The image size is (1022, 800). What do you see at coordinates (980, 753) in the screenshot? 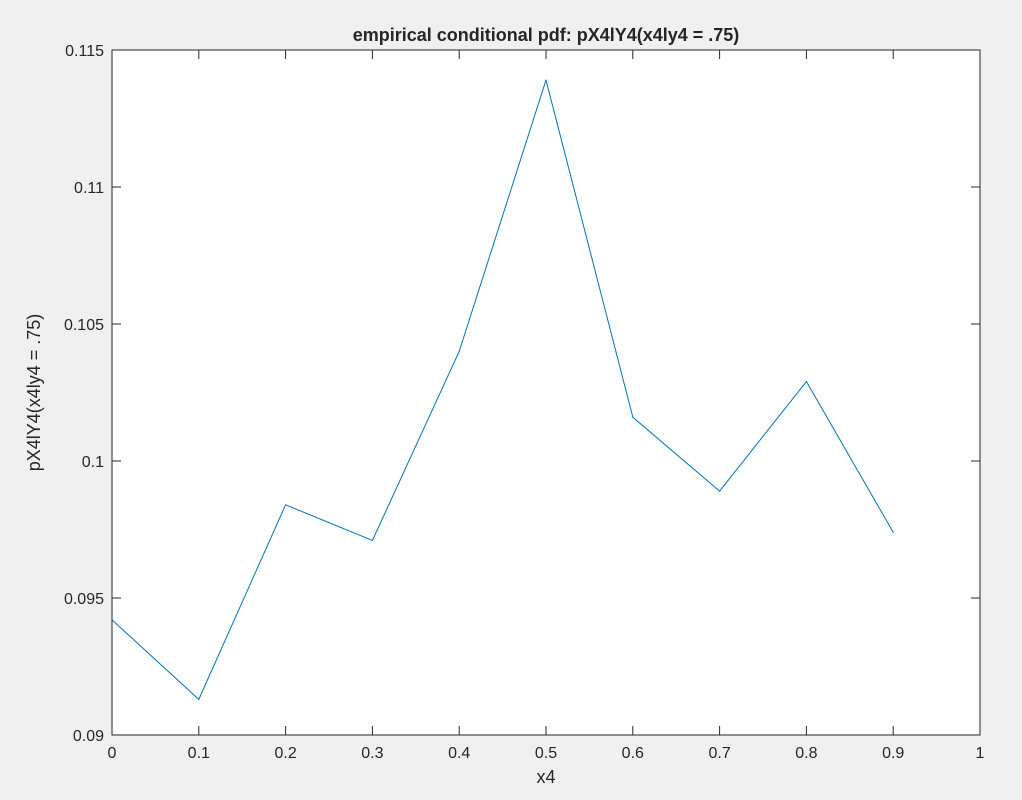
I see `x-tick-label: 1` at bounding box center [980, 753].